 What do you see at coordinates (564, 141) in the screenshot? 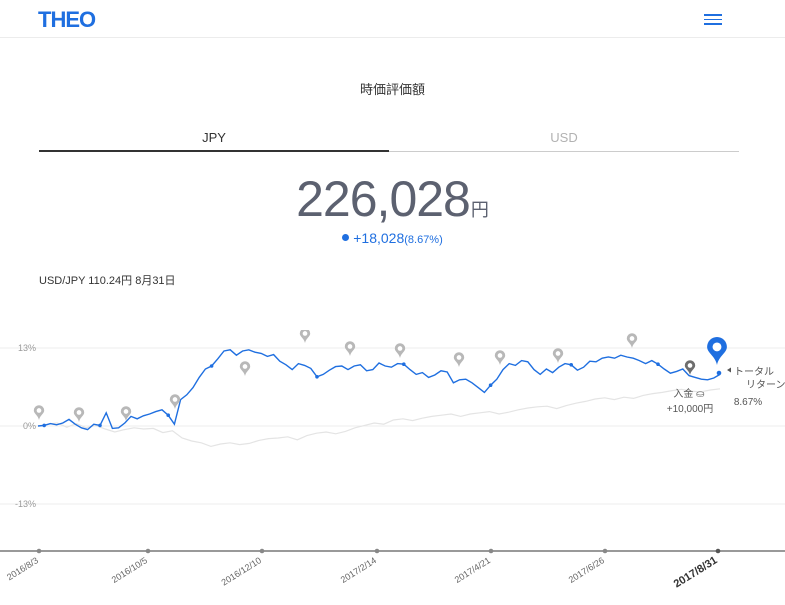
I see `tab-usd: USD` at bounding box center [564, 141].